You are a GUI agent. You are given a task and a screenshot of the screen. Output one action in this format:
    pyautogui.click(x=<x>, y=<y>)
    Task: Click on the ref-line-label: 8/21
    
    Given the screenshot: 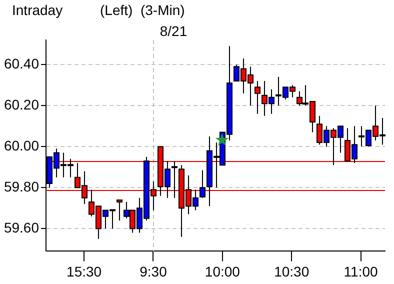 What is the action you would take?
    pyautogui.click(x=174, y=30)
    